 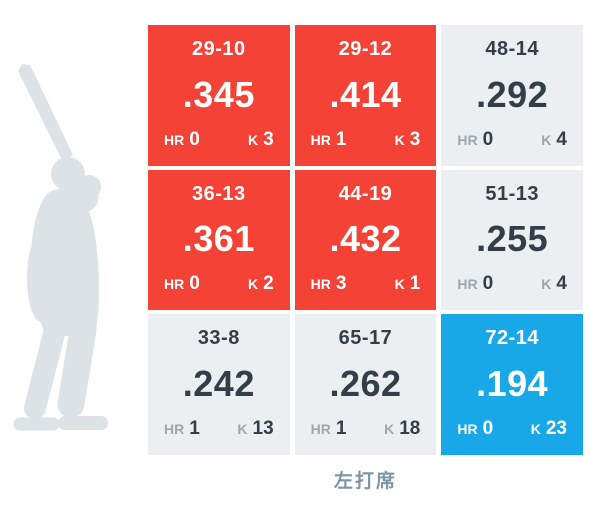 What do you see at coordinates (263, 428) in the screenshot?
I see `k-value: 13` at bounding box center [263, 428].